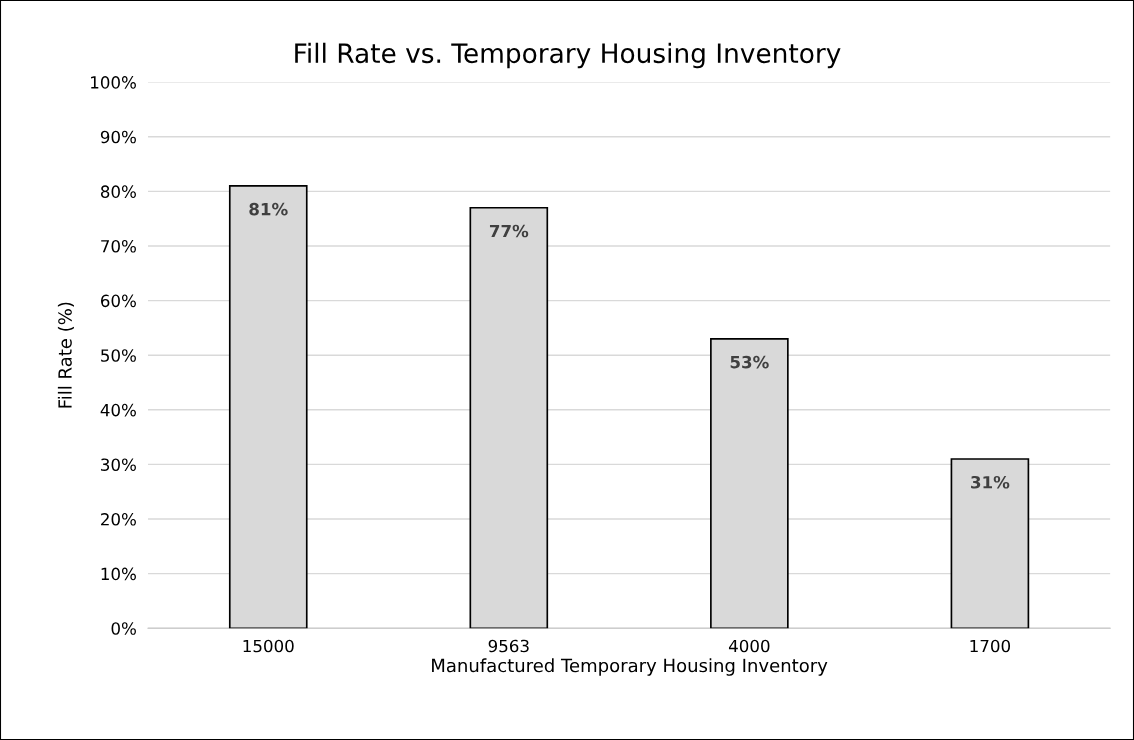 This screenshot has height=740, width=1134. Describe the element at coordinates (990, 646) in the screenshot. I see `x-tick-label: 1700` at that location.